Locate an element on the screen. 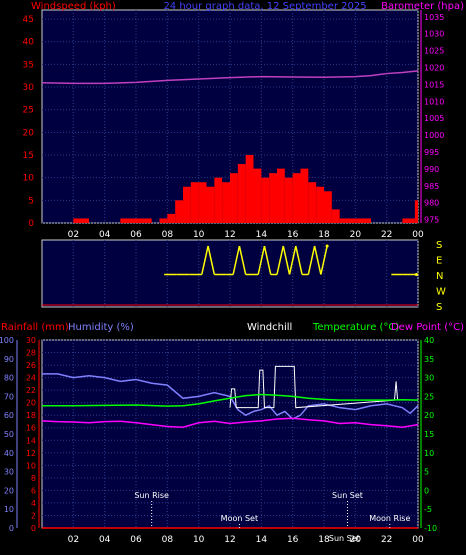  temp-hour-tick-label: 08 is located at coordinates (168, 540).